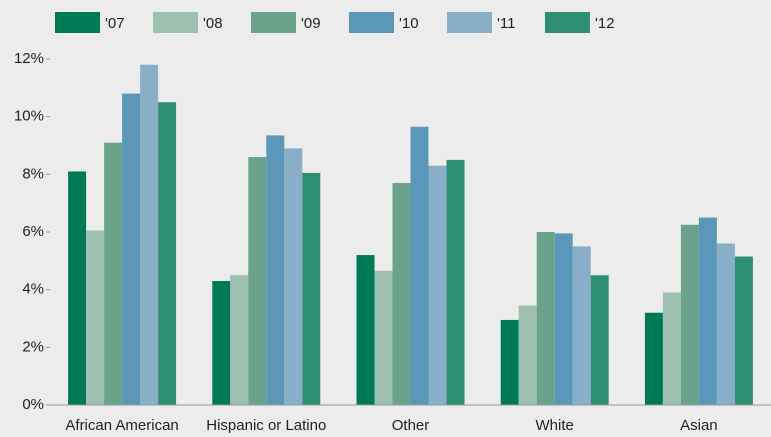 The image size is (771, 437). I want to click on legend-label: '08, so click(213, 23).